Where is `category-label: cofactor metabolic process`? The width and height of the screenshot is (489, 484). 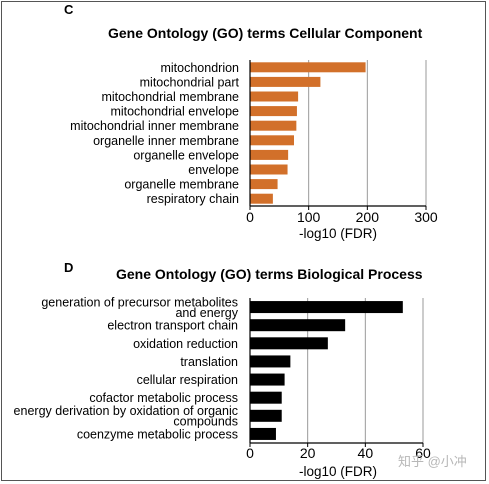
category-label: cofactor metabolic process is located at coordinates (163, 398).